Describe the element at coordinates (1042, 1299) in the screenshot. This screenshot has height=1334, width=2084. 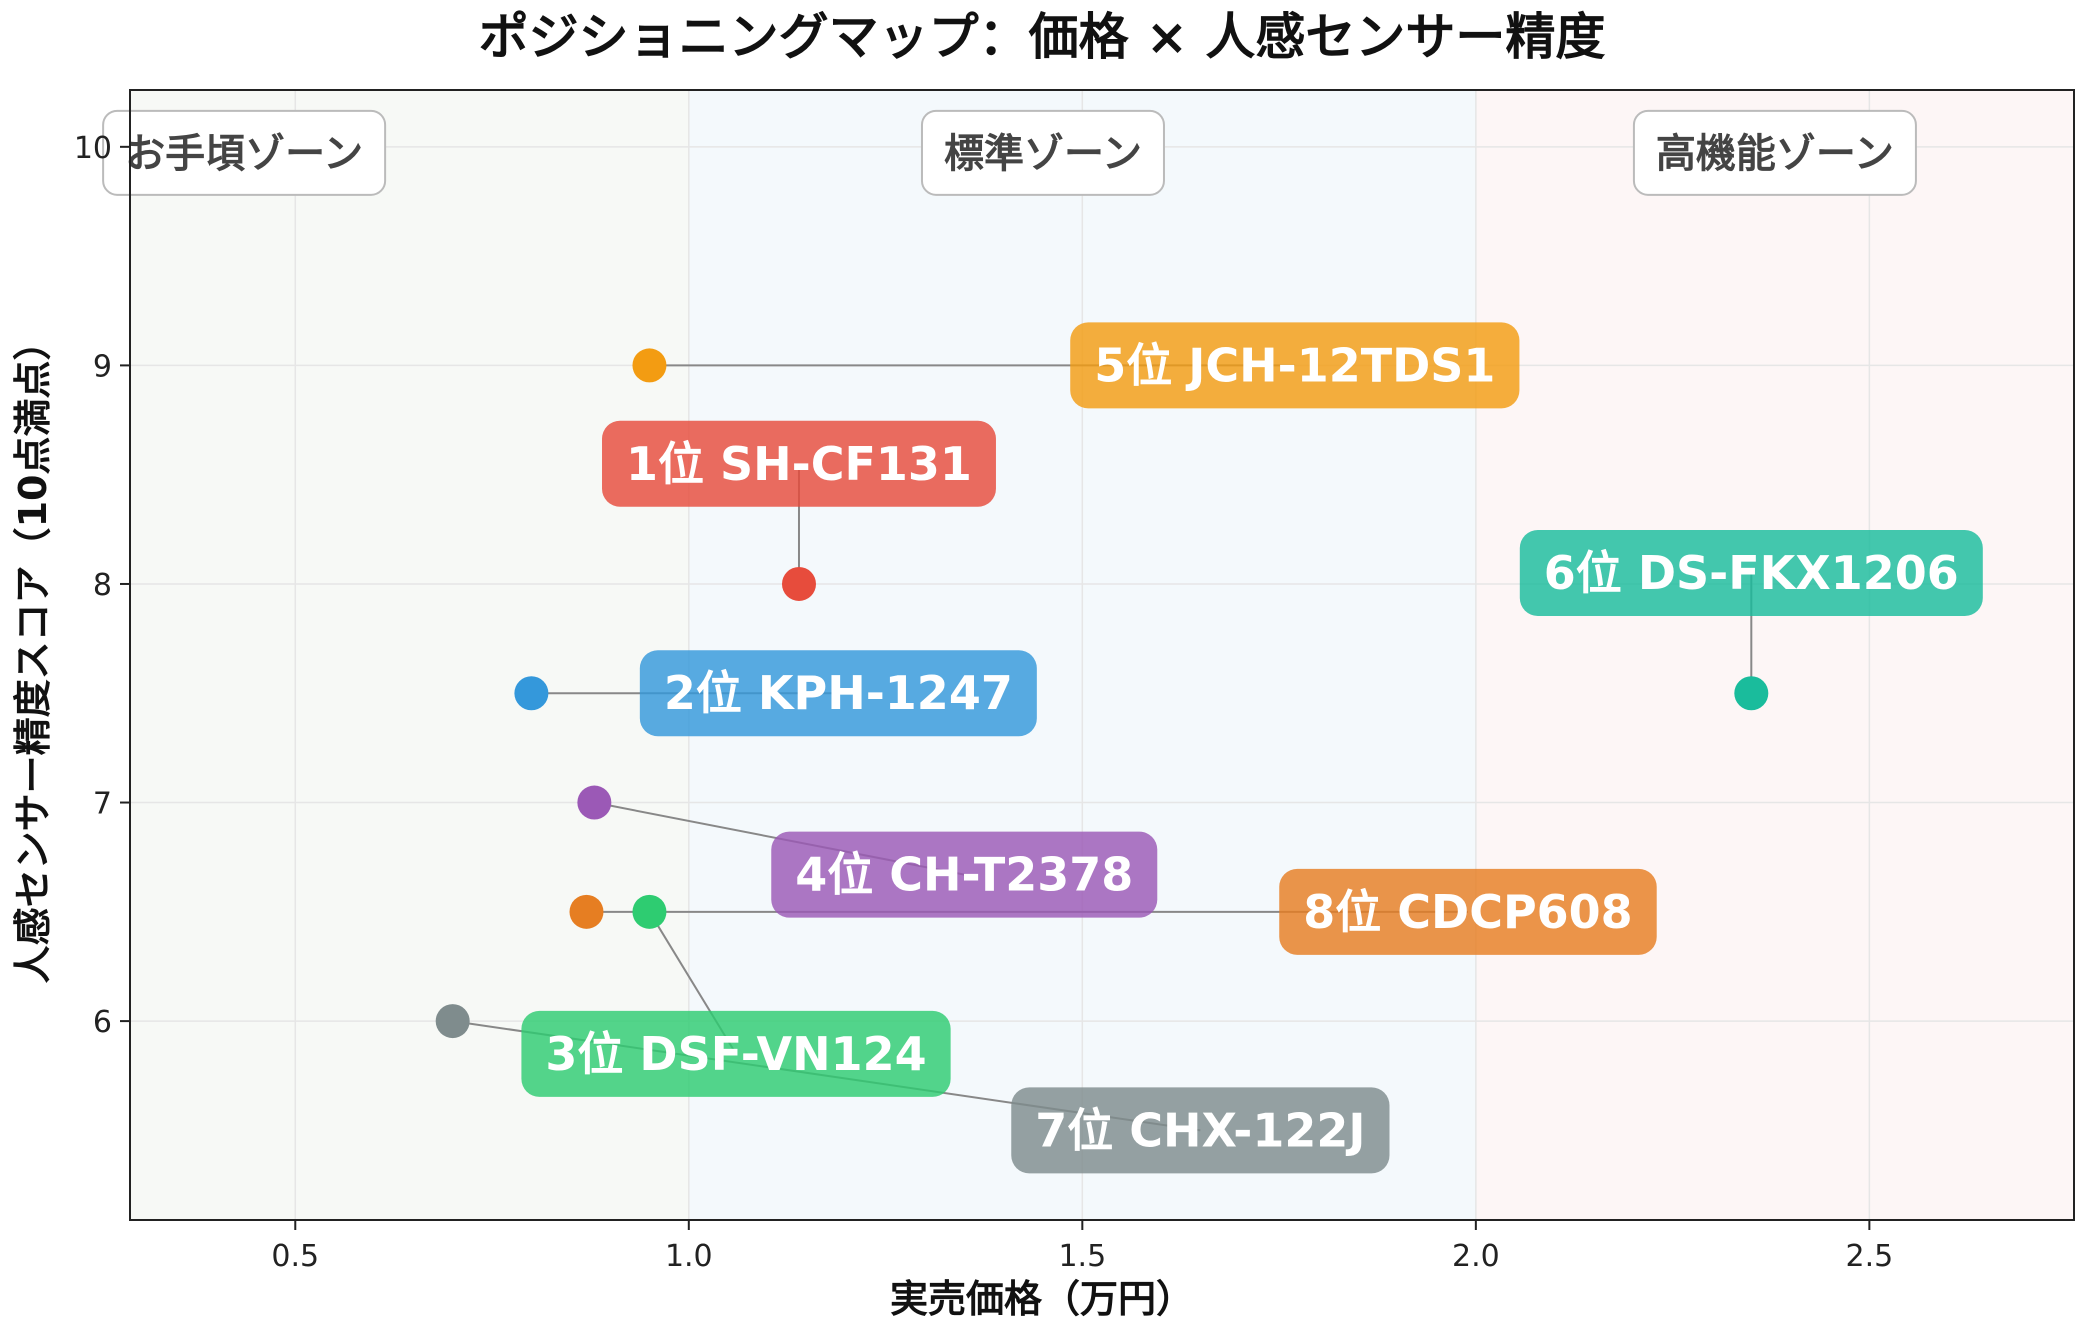
I see `x-axis-label: 実売価格（万円）` at that location.